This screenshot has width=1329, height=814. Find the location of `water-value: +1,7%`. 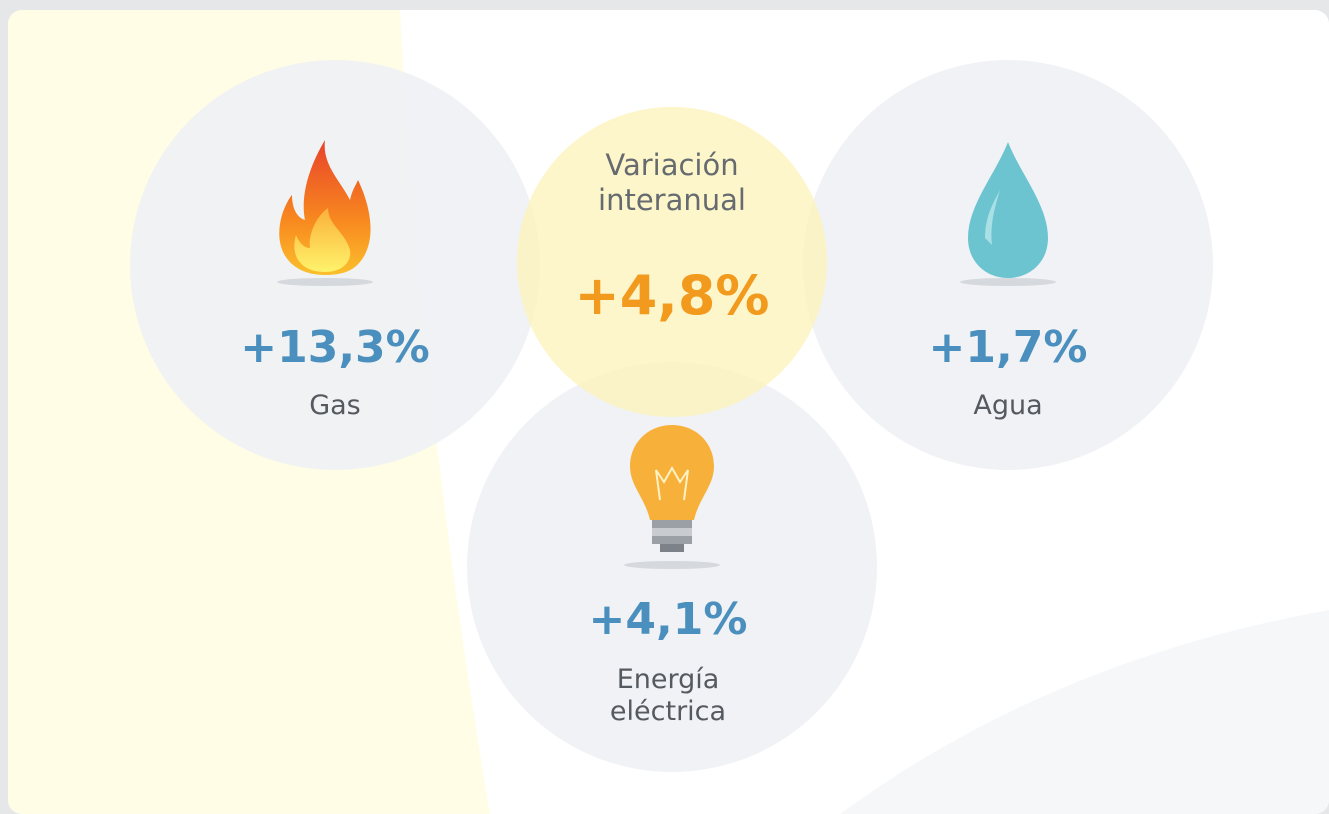

water-value: +1,7% is located at coordinates (1008, 347).